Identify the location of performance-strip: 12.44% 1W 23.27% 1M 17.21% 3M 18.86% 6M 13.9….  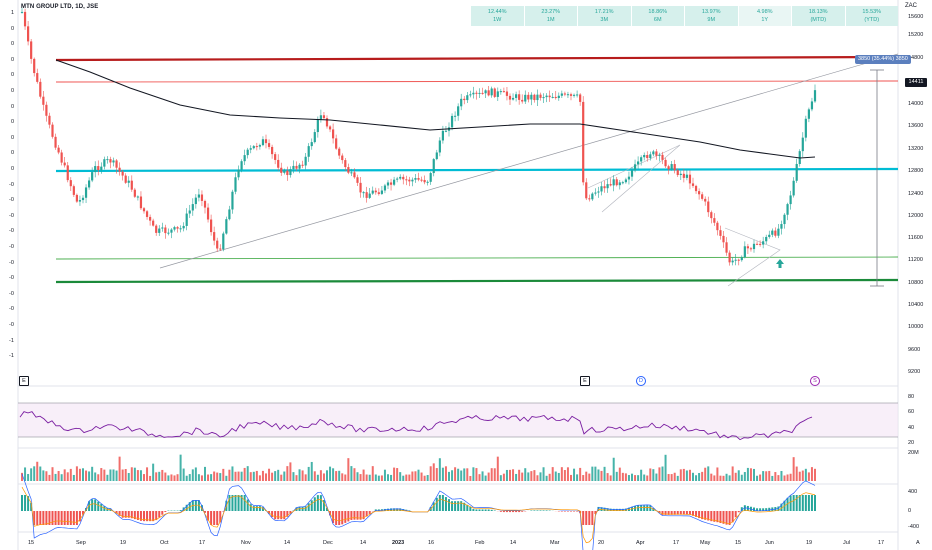
(684, 16).